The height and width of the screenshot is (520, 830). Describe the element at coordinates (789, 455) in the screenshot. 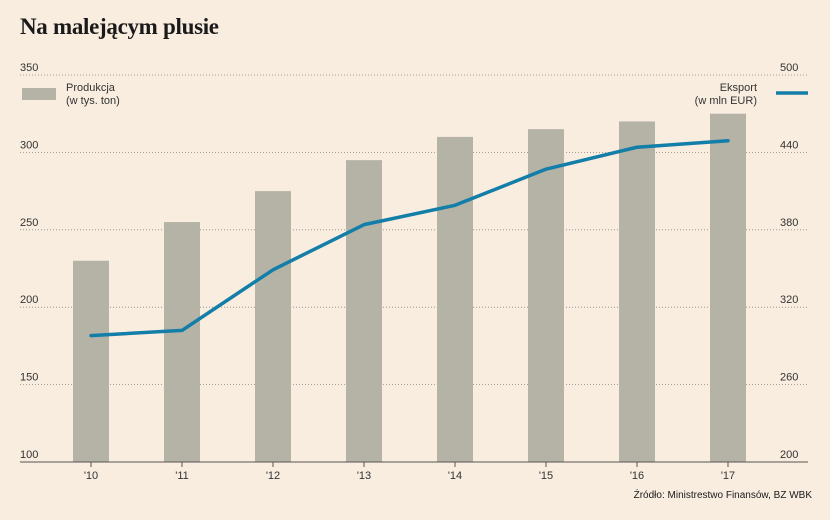

I see `y-right-tick-label: 200` at that location.